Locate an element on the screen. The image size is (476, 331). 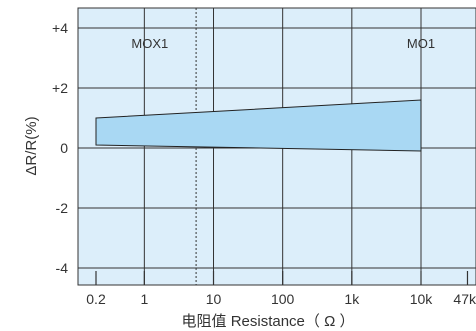
x-tick-label: 10k is located at coordinates (422, 299).